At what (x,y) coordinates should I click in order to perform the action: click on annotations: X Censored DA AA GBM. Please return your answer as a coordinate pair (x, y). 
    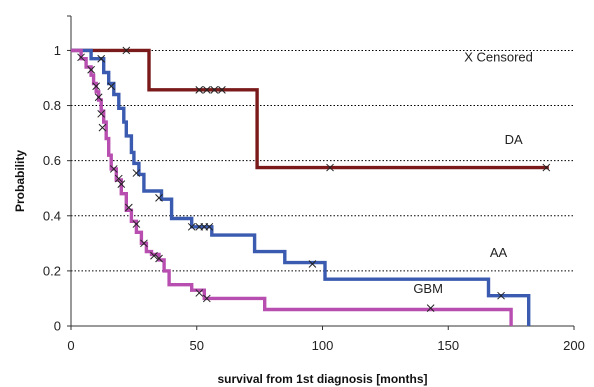
    Looking at the image, I should click on (473, 172).